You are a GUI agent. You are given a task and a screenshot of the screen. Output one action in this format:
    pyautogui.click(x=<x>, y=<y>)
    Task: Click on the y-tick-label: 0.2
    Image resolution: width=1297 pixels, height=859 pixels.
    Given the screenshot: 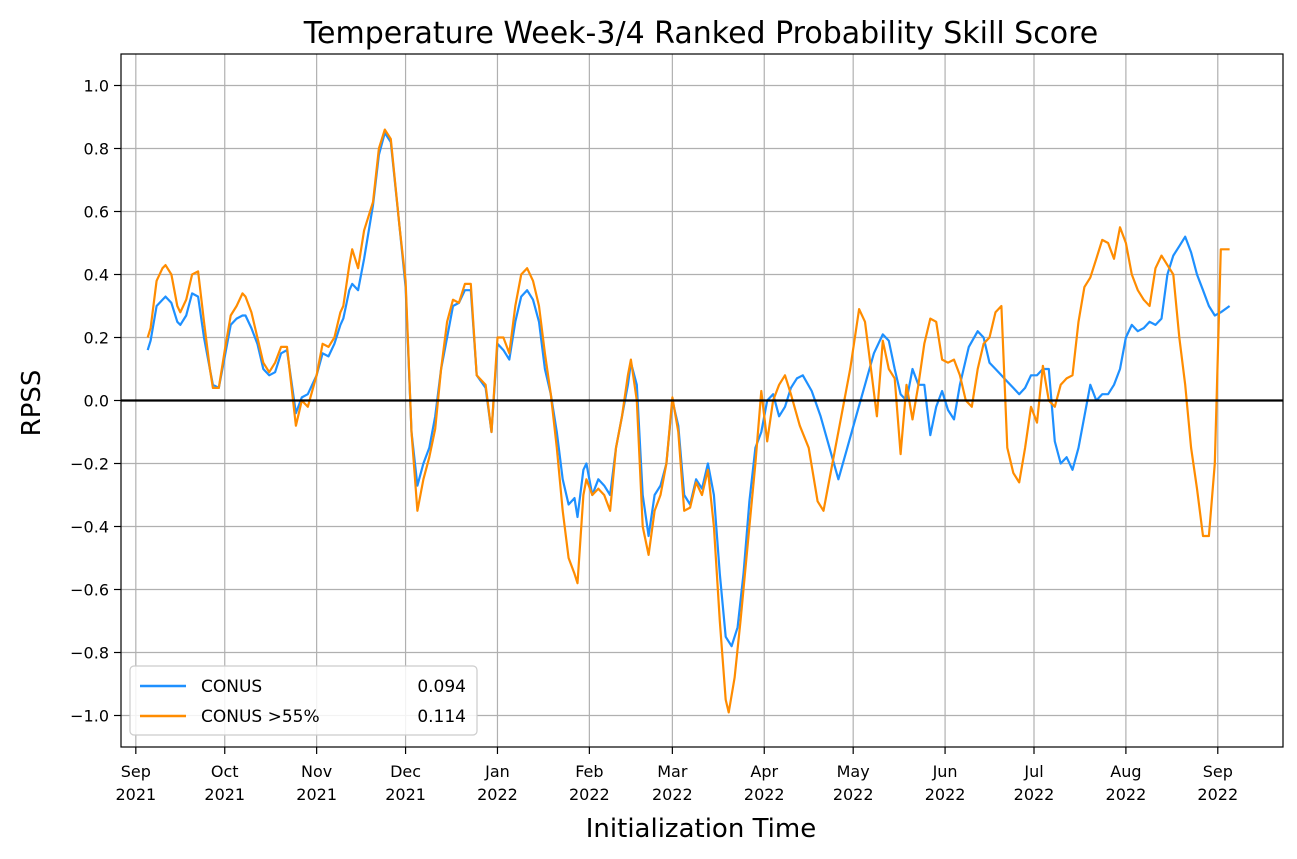 What is the action you would take?
    pyautogui.click(x=96, y=338)
    